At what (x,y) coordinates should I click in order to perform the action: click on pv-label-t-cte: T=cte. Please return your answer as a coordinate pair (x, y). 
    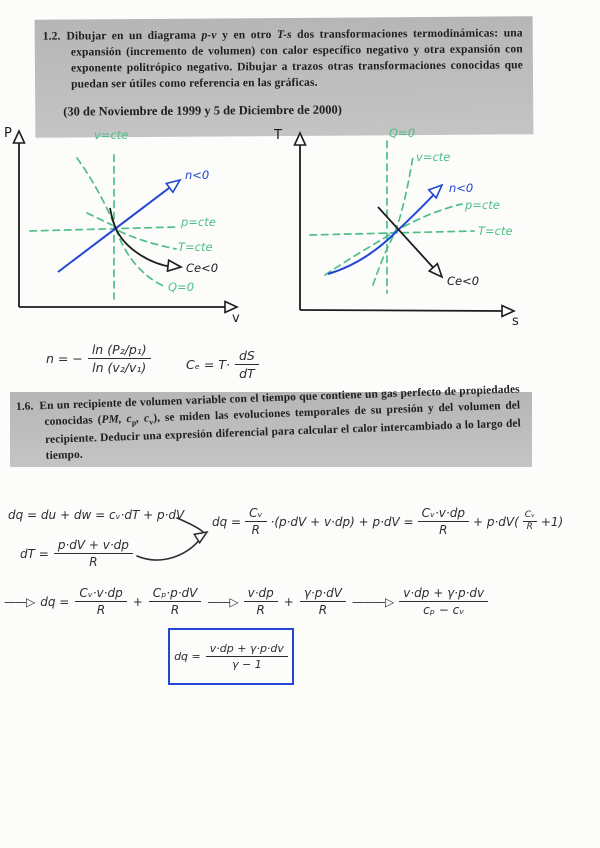
    Looking at the image, I should click on (195, 247).